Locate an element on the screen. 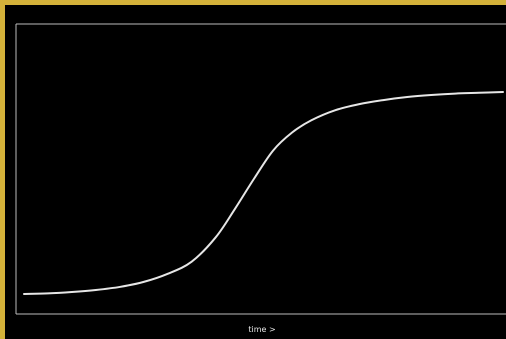 This screenshot has width=506, height=339. y-axis-label is located at coordinates (6, 161).